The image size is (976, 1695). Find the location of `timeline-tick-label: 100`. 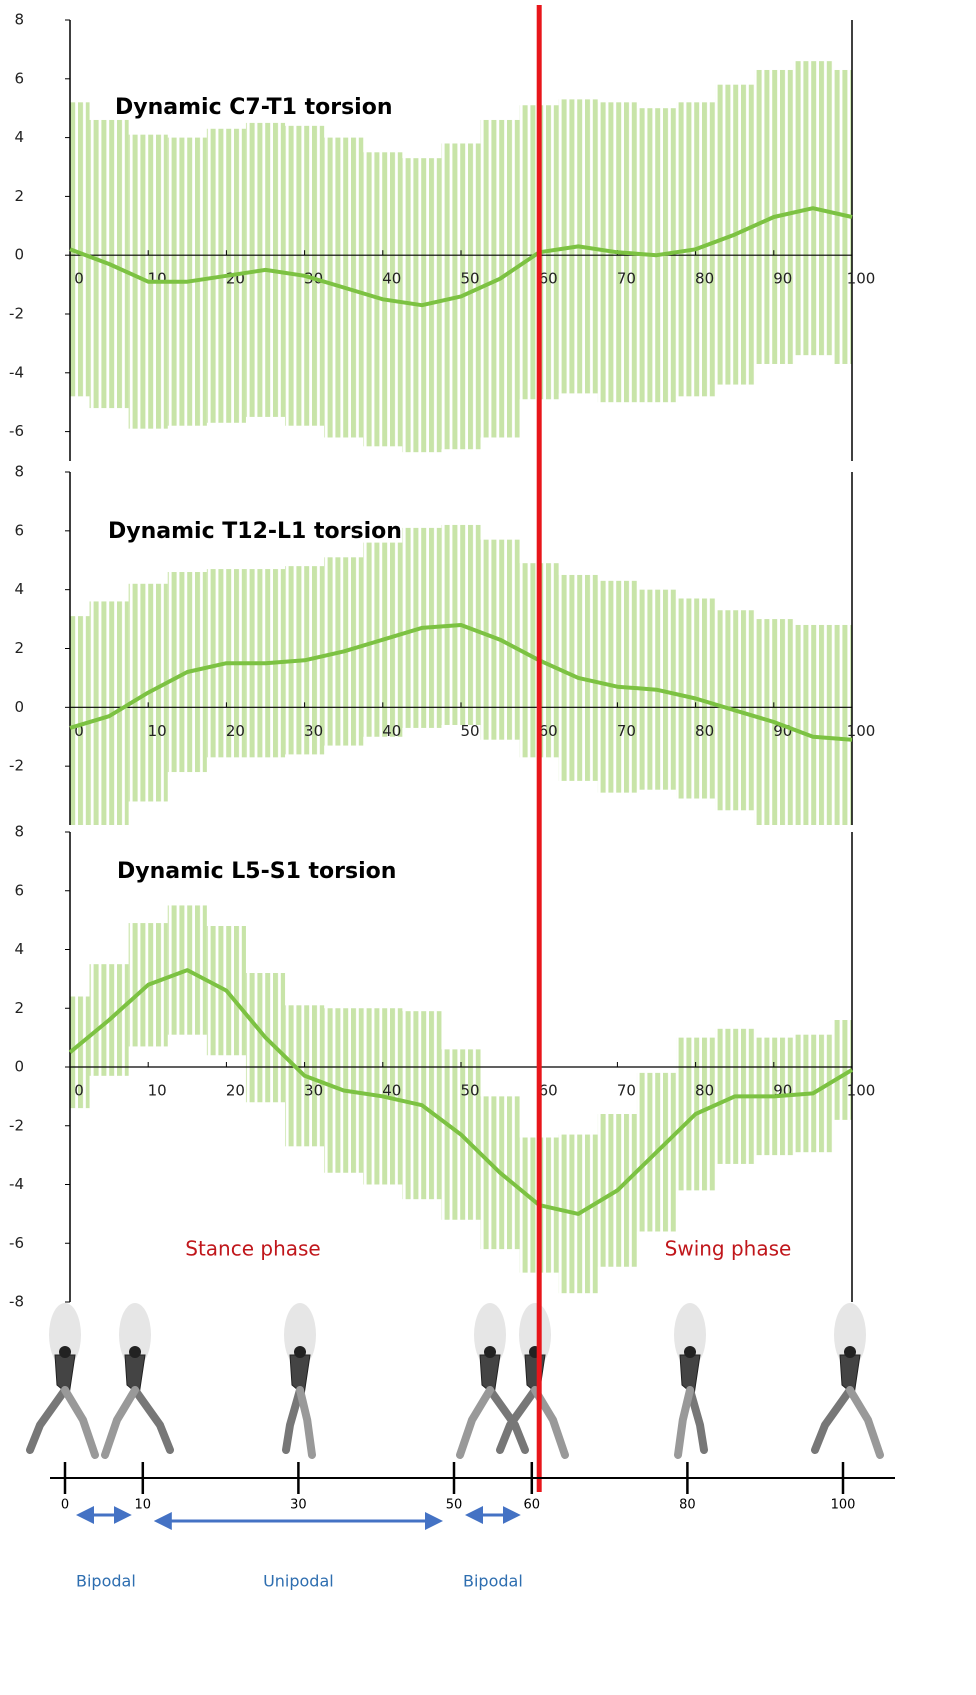

timeline-tick-label: 100 is located at coordinates (843, 1505).